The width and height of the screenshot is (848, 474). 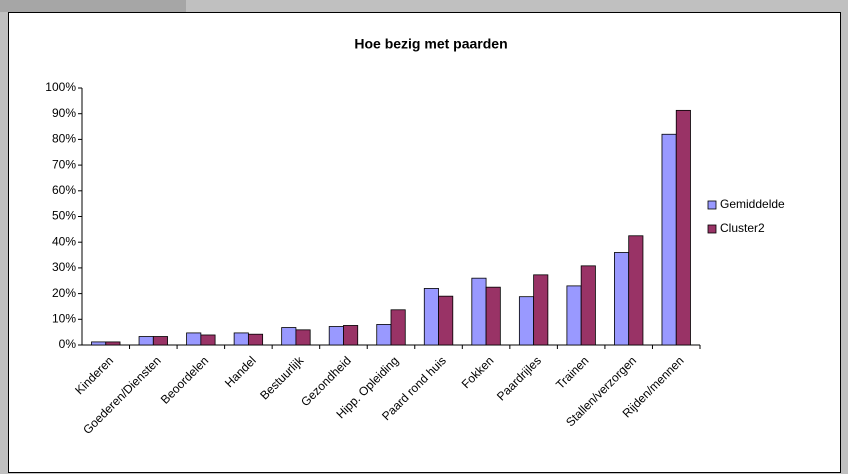 What do you see at coordinates (752, 204) in the screenshot?
I see `legend-label: Gemiddelde` at bounding box center [752, 204].